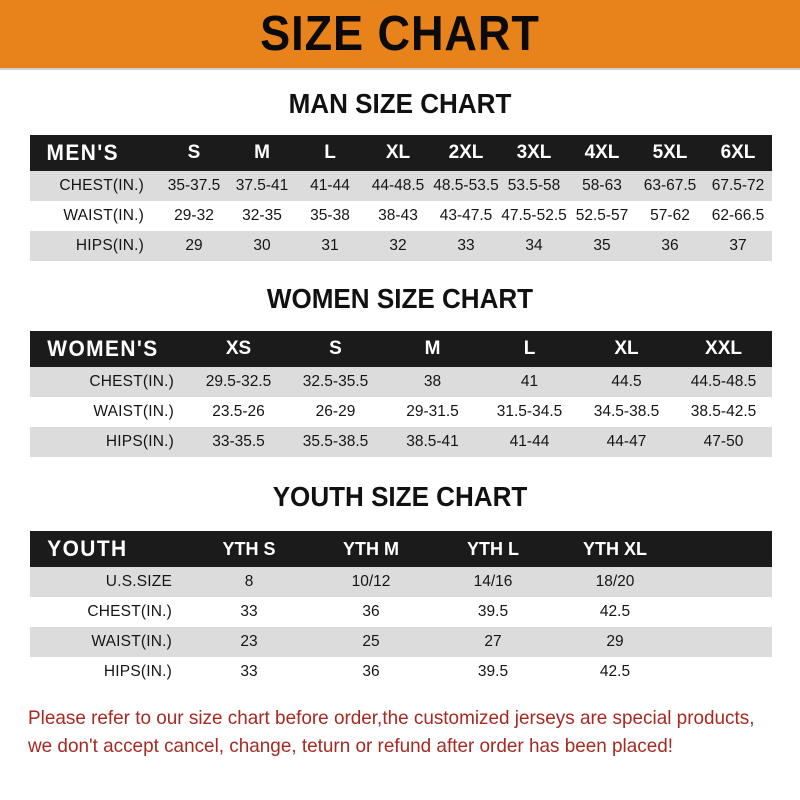 The image size is (800, 800). I want to click on man-row-2-val-1: 30, so click(262, 245).